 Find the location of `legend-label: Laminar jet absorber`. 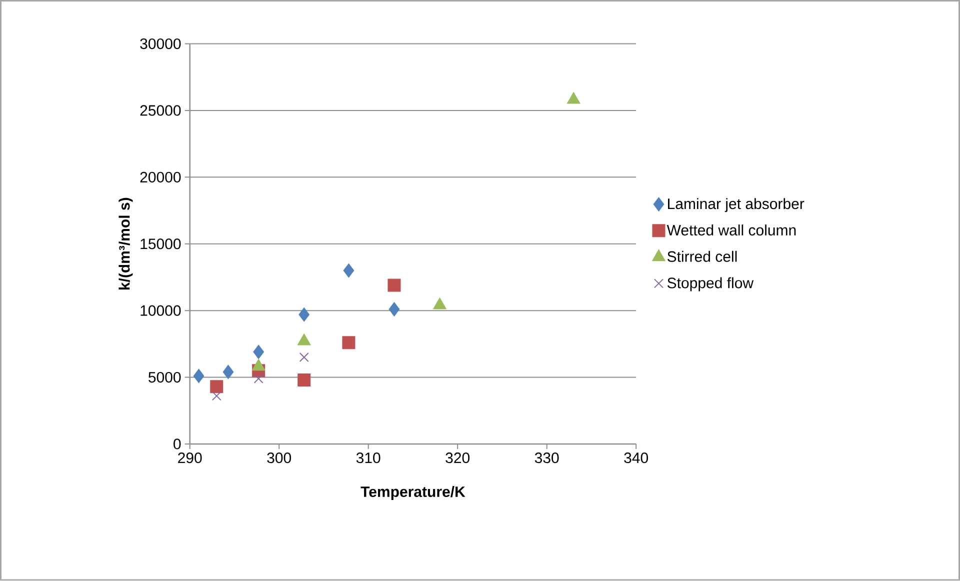

legend-label: Laminar jet absorber is located at coordinates (736, 205).